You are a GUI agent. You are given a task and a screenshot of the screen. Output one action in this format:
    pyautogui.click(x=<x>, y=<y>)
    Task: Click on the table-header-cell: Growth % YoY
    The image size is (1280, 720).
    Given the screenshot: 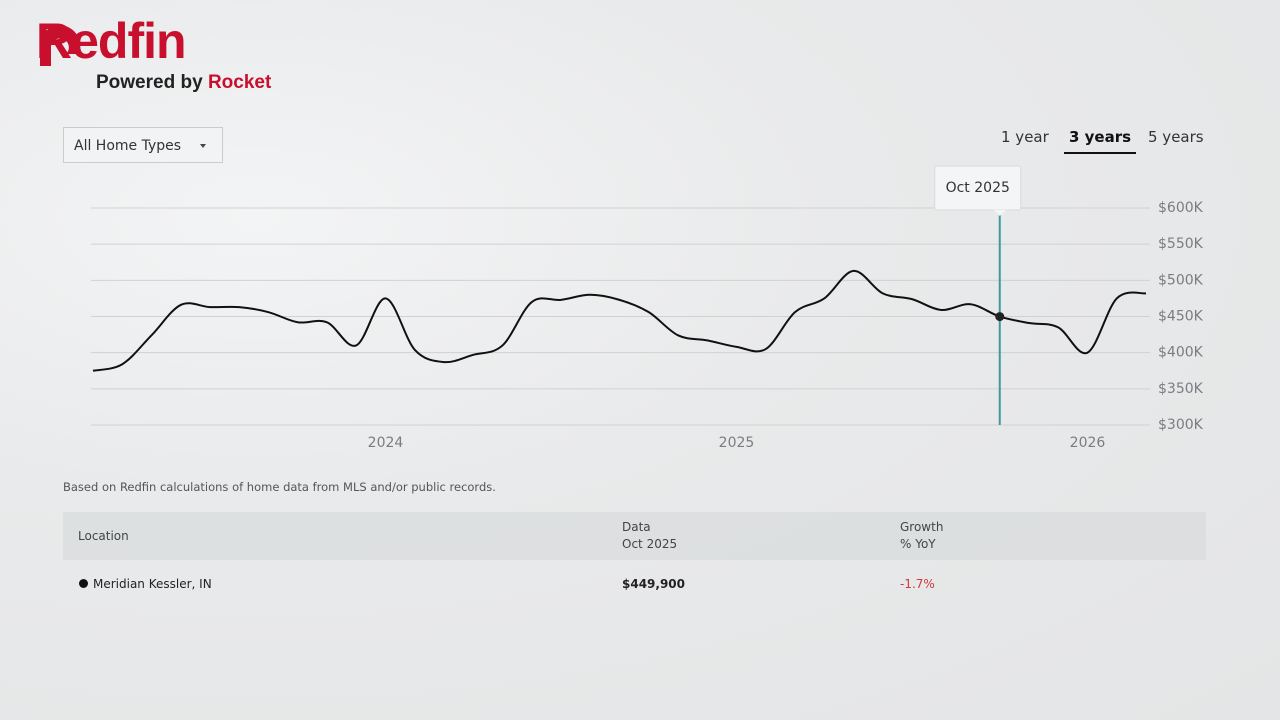 What is the action you would take?
    pyautogui.click(x=921, y=536)
    